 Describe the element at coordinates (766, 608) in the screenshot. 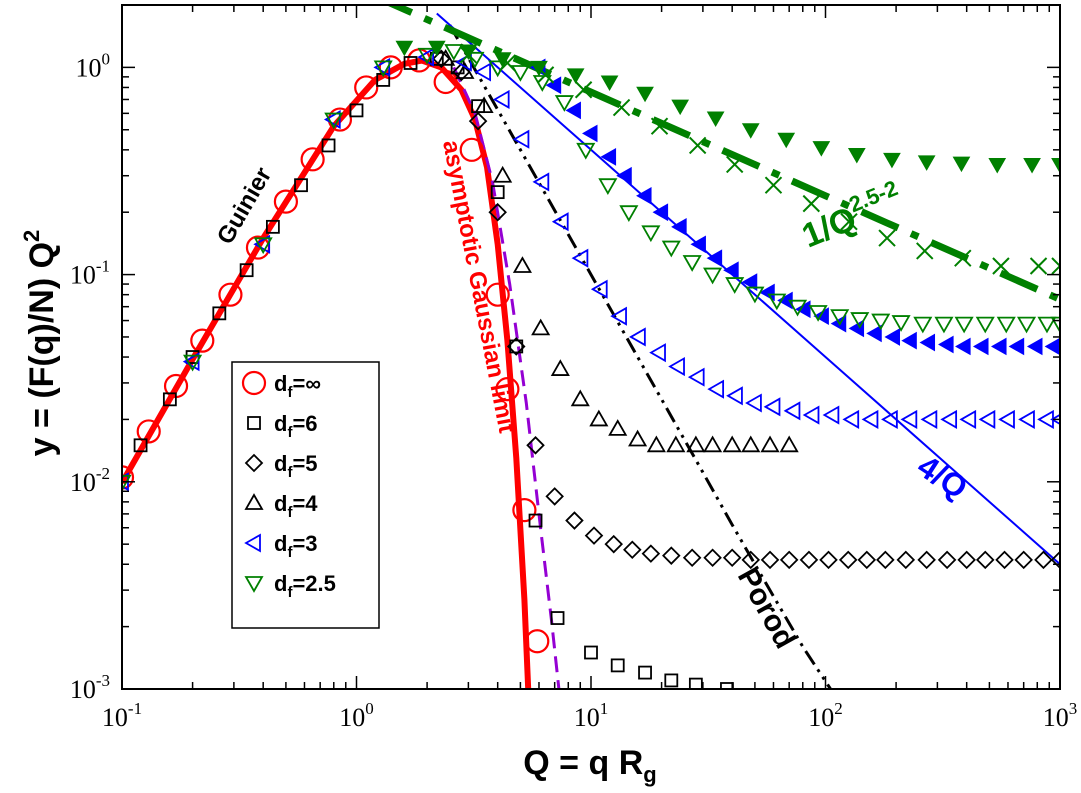

I see `annotation-porod: Porod` at that location.